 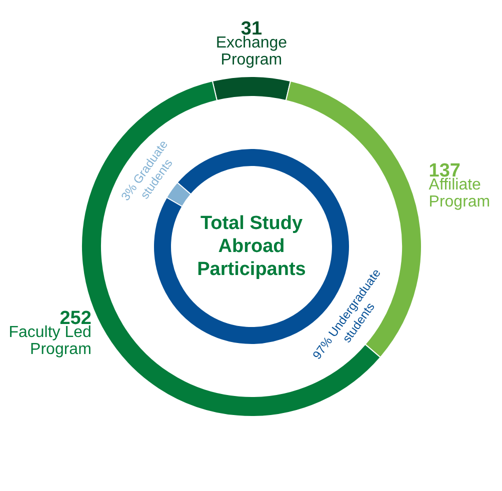 I want to click on text: Total Study Abroad Participants, so click(x=251, y=246).